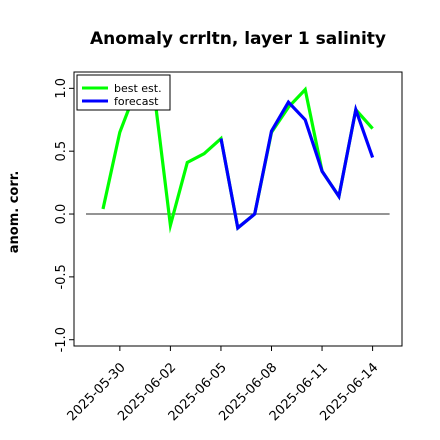 The image size is (440, 440). What do you see at coordinates (61, 276) in the screenshot?
I see `y-tick-label: -0.5` at bounding box center [61, 276].